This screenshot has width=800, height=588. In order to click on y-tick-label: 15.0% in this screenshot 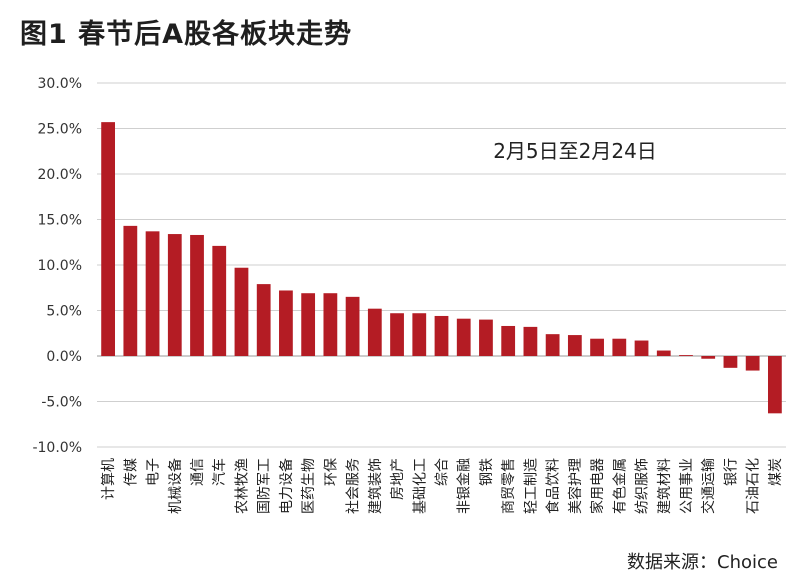, I will do `click(60, 221)`.